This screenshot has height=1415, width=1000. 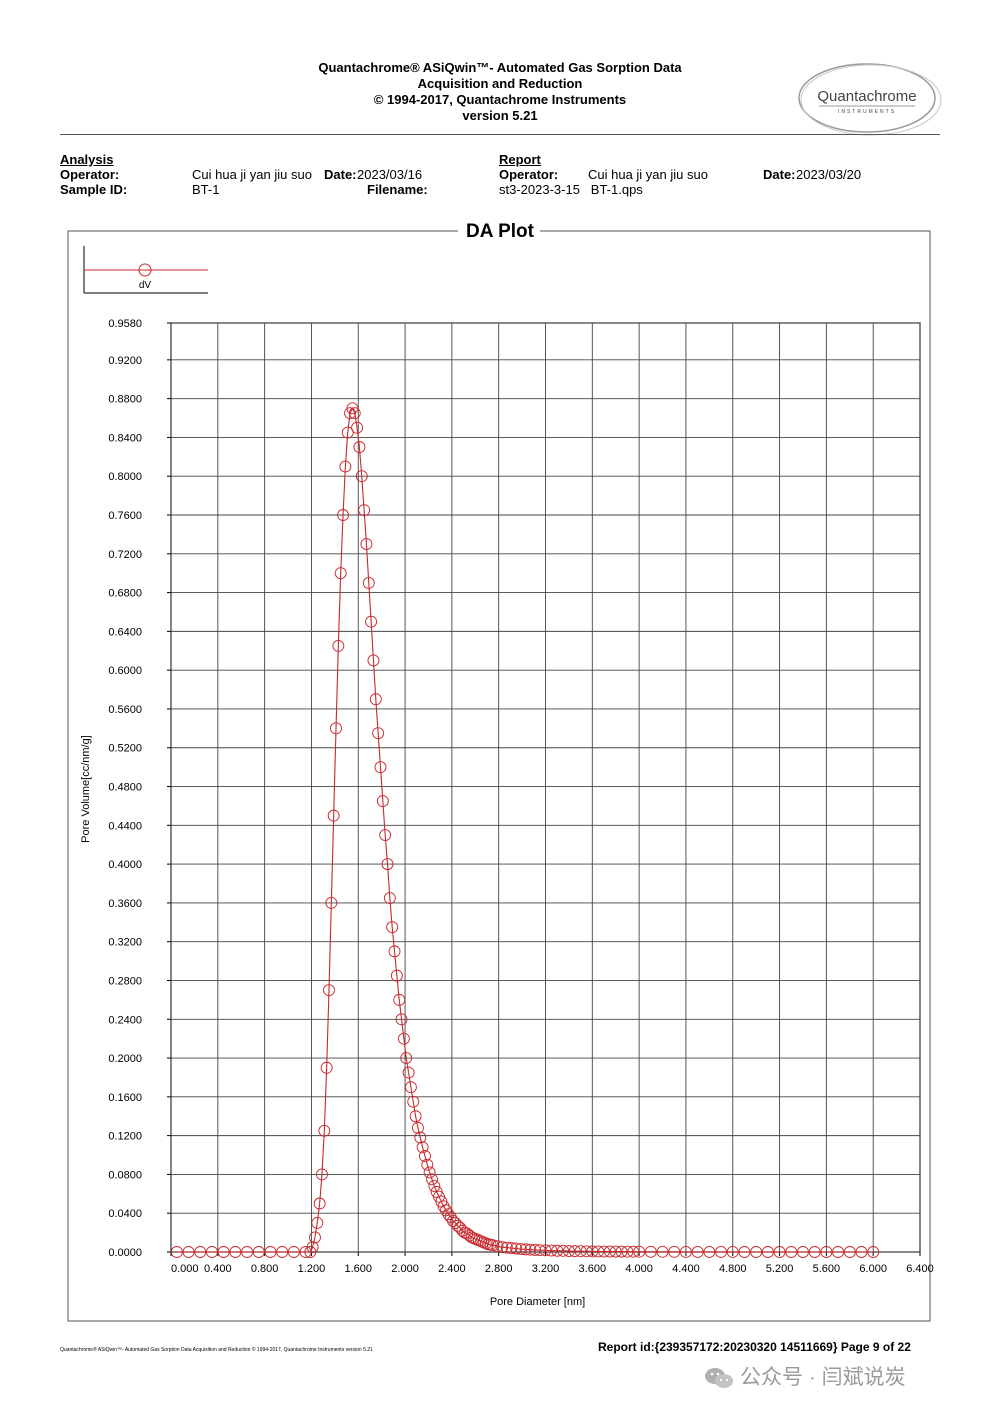 I want to click on y-tick-label: 0.8400, so click(x=125, y=438).